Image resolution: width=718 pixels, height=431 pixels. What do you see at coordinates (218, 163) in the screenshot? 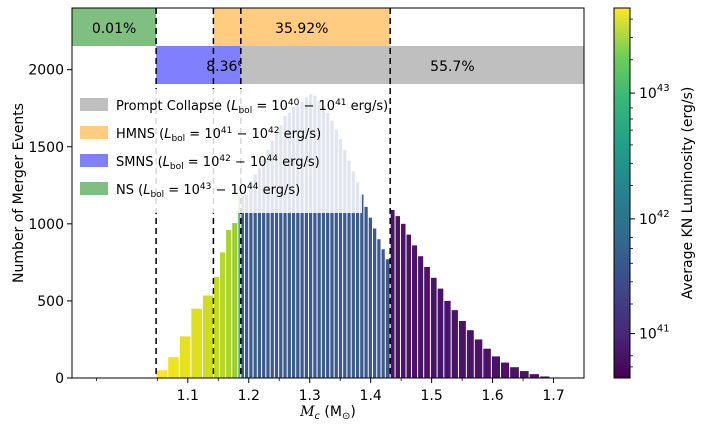
I see `legend-entry: SMNS (Lbol = 1042 − 1044 erg/s)` at bounding box center [218, 163].